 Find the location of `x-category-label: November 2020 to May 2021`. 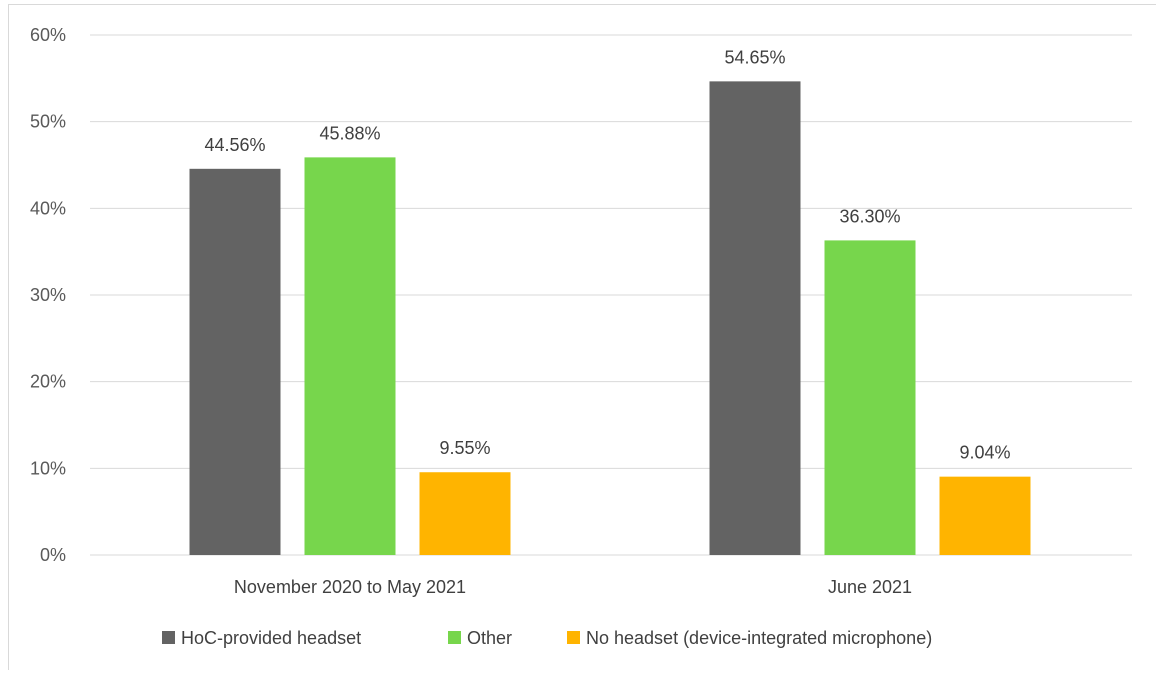

x-category-label: November 2020 to May 2021 is located at coordinates (350, 587).